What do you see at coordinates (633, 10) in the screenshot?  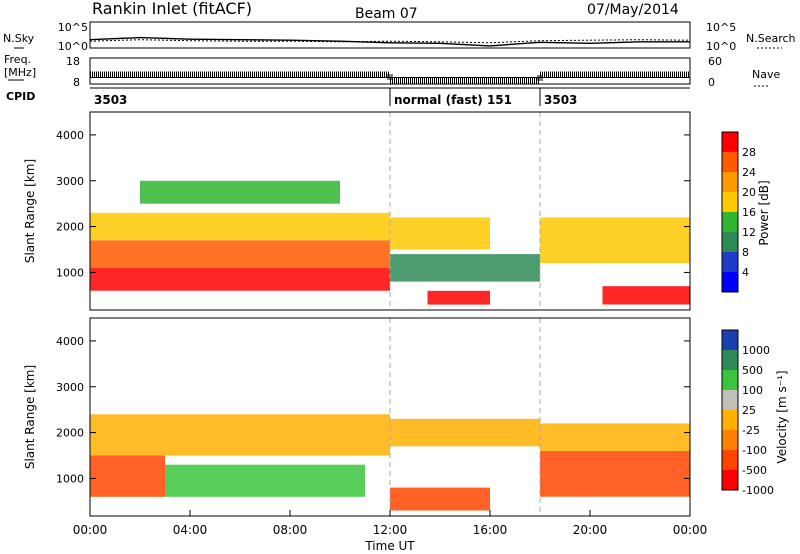 I see `date-label: 07/May/2014` at bounding box center [633, 10].